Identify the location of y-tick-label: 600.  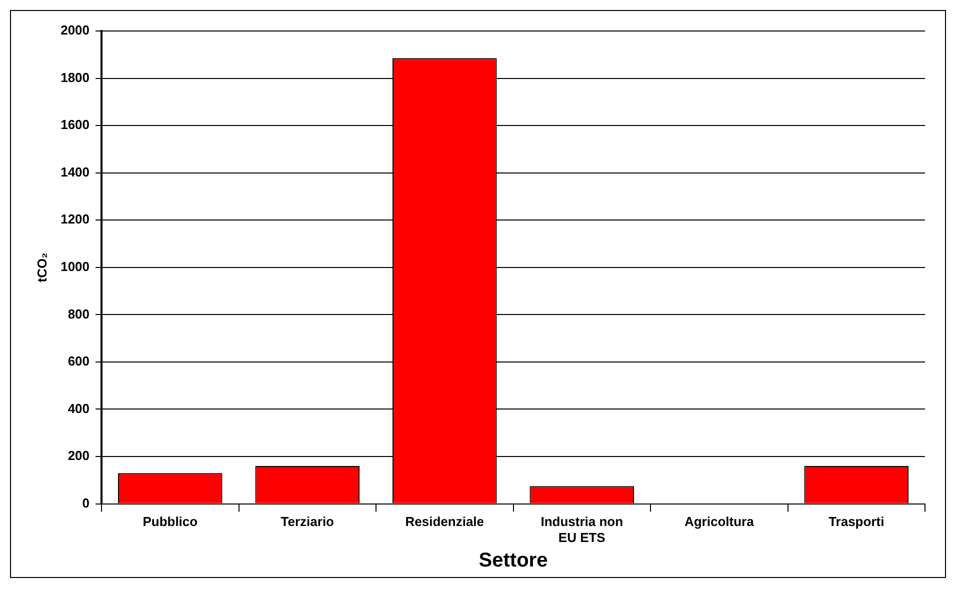
(79, 361).